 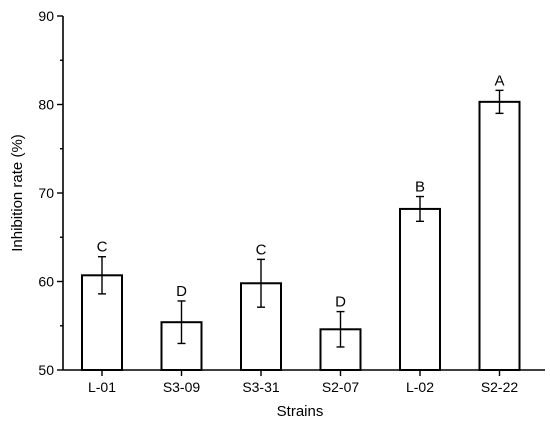 What do you see at coordinates (17, 193) in the screenshot?
I see `y-axis-title: Inhibition rate (%)` at bounding box center [17, 193].